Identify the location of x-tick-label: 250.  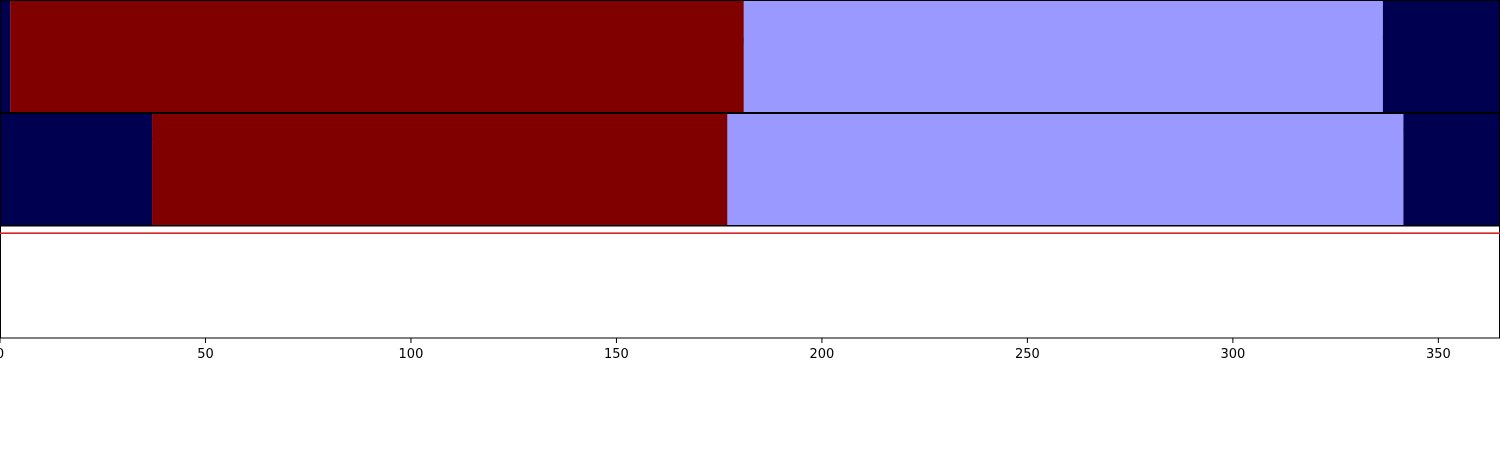
(1027, 354).